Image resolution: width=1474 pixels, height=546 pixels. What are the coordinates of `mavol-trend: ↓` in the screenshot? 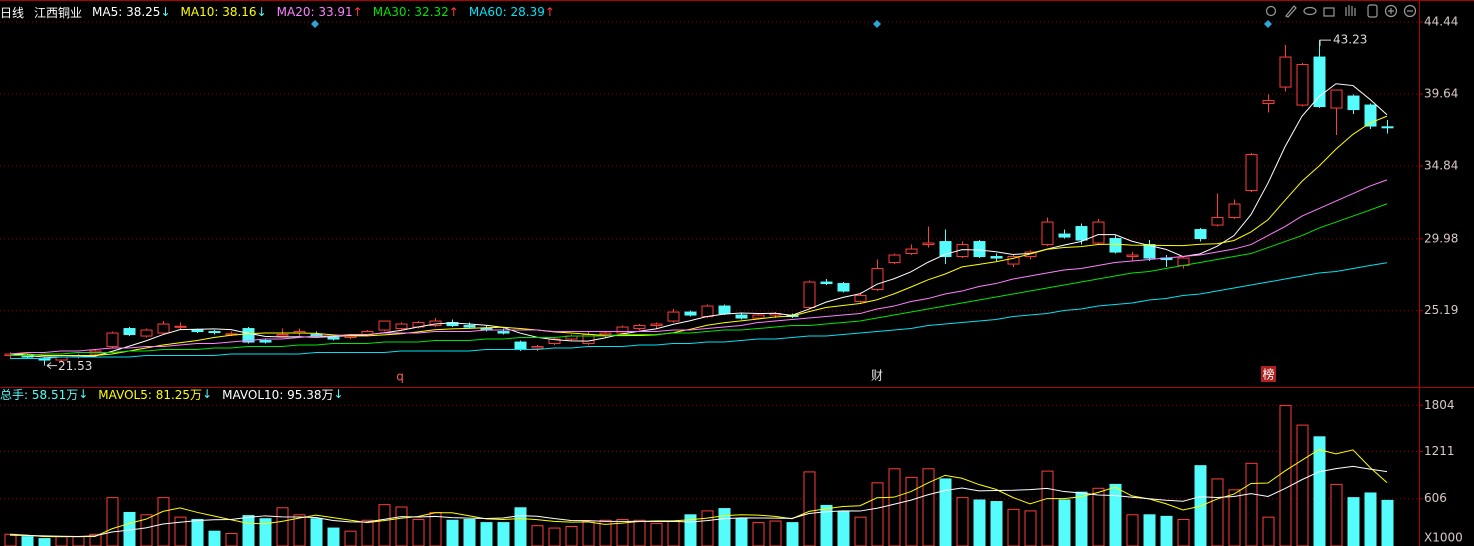 It's located at (338, 394).